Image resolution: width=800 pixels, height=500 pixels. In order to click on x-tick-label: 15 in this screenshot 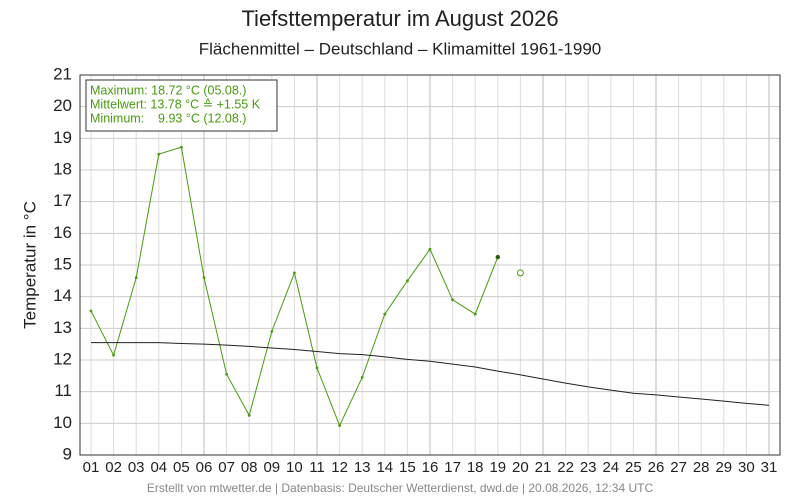, I will do `click(407, 467)`.